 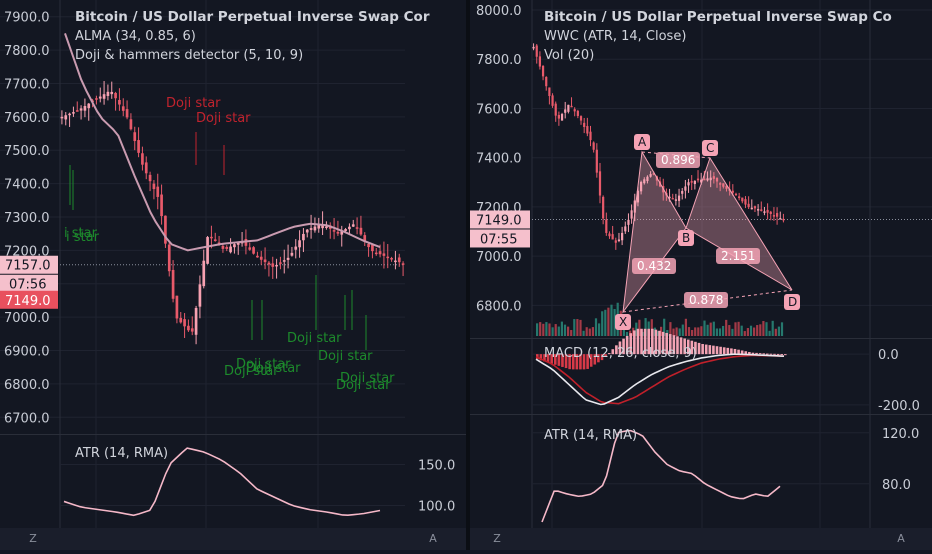 I want to click on macd-signal-line, so click(x=660, y=379).